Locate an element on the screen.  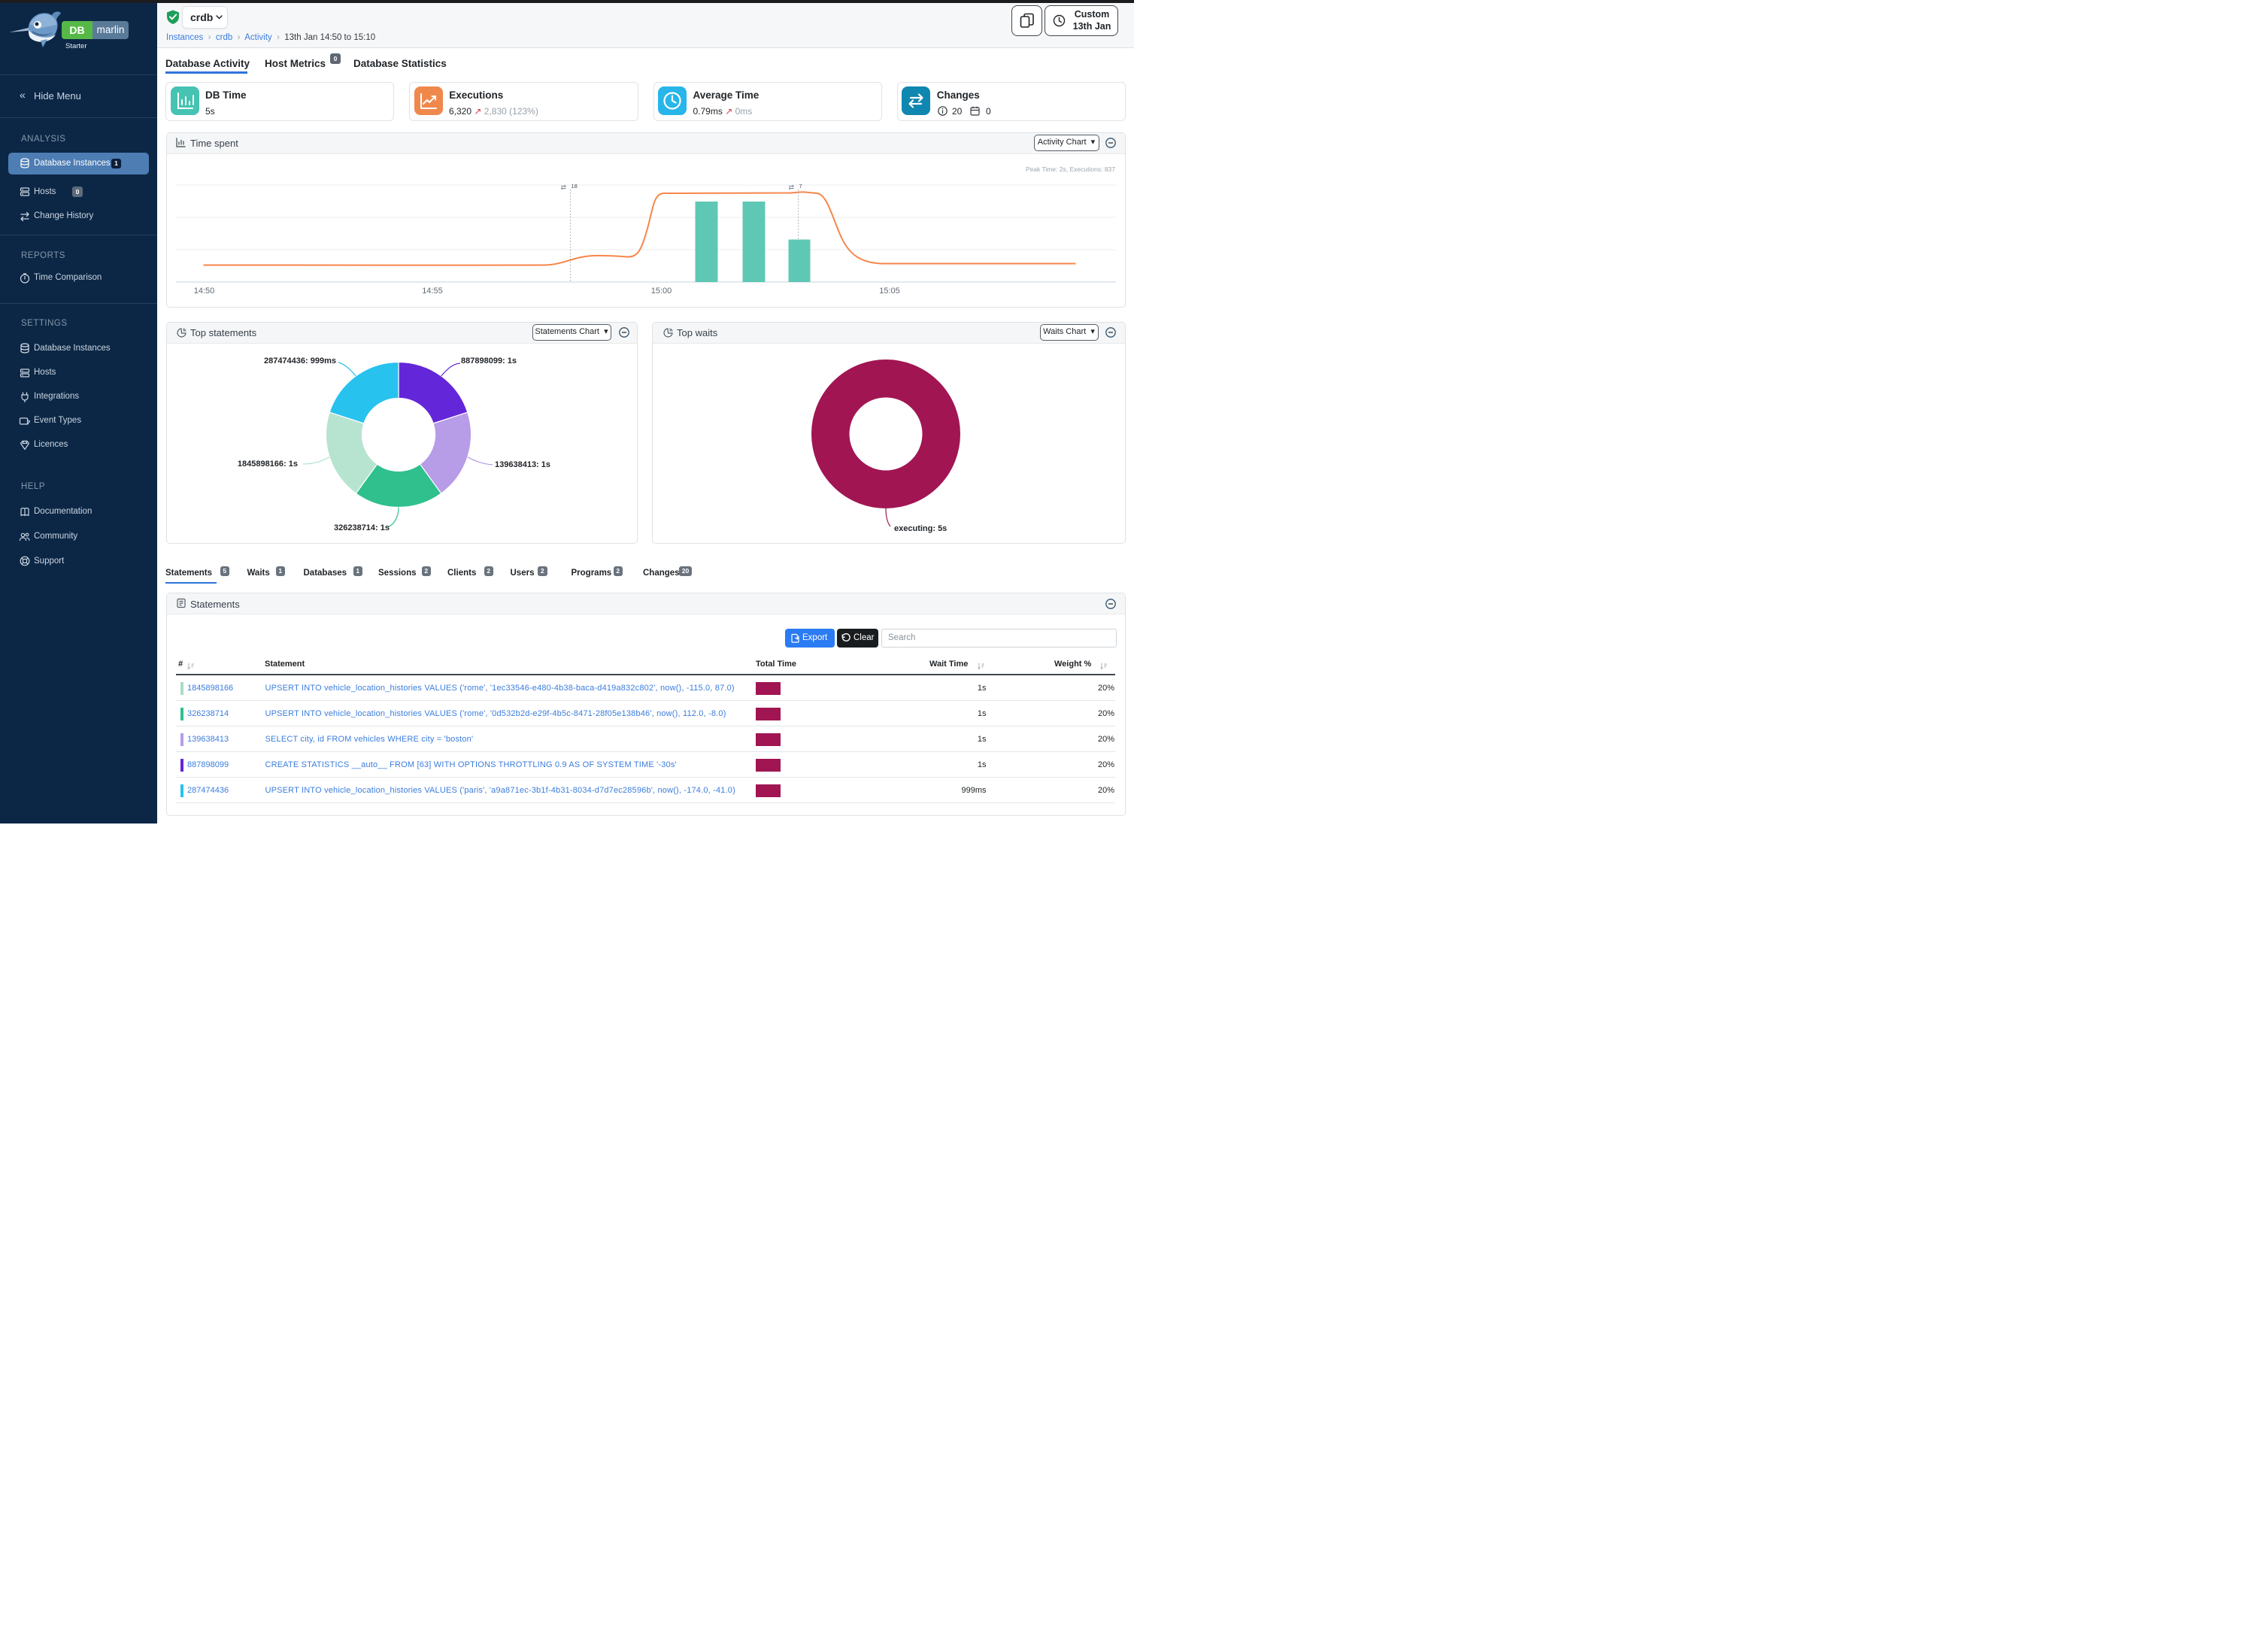
svg-text: 7 is located at coordinates (800, 186).